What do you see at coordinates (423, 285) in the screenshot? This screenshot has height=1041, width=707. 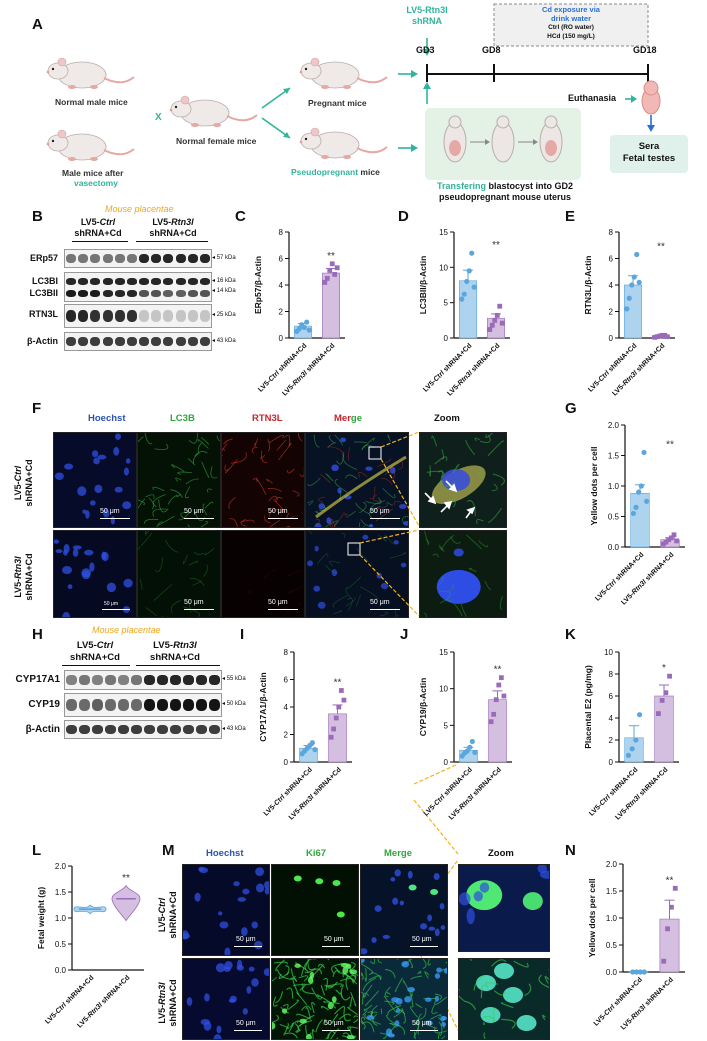 I see `y-axis-label: LC3BII/β-Actin` at bounding box center [423, 285].